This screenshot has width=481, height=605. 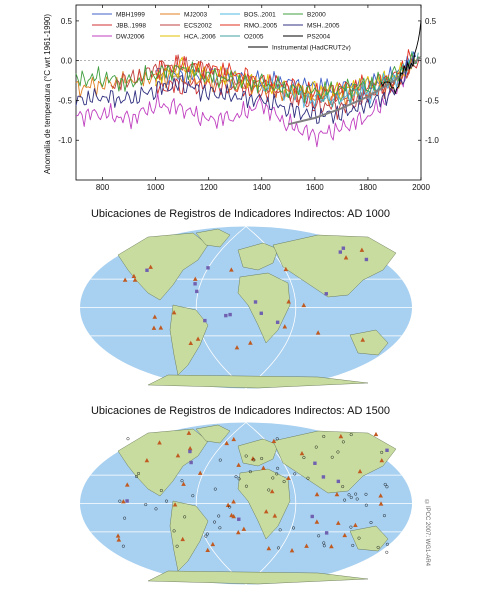 I want to click on y-tick-label-right: -1.0, so click(x=432, y=140).